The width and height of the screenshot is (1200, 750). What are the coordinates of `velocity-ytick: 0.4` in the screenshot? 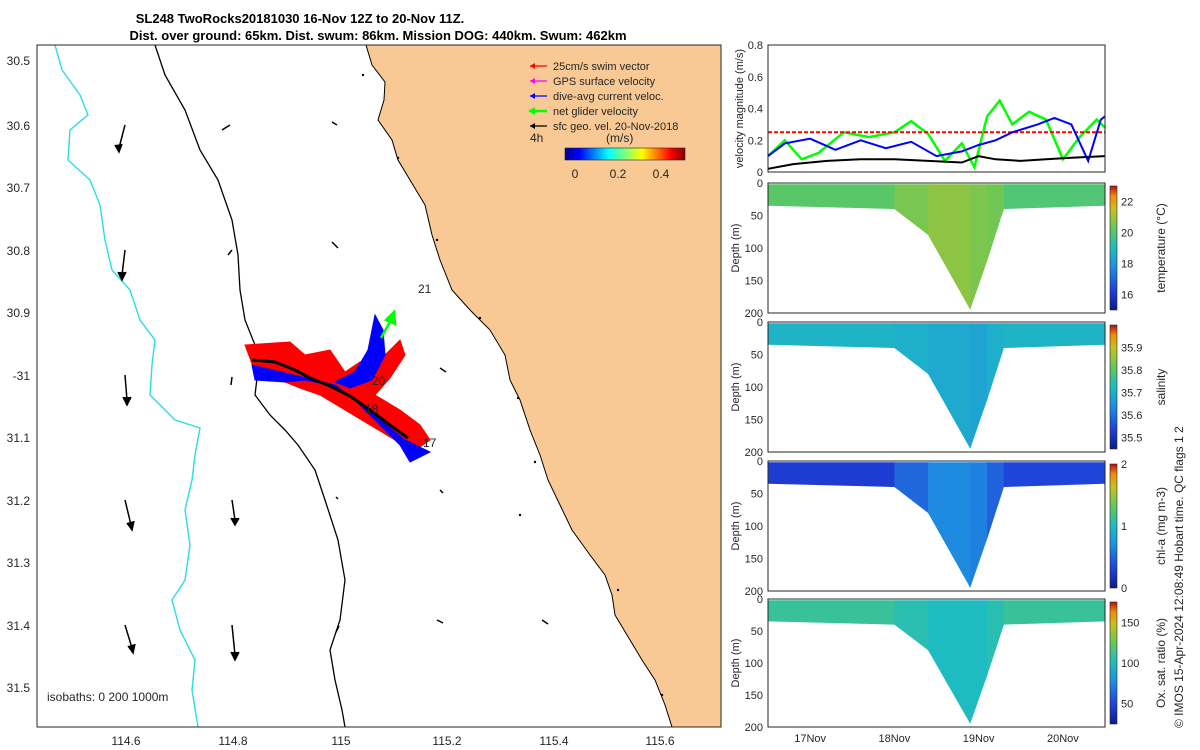 It's located at (755, 110).